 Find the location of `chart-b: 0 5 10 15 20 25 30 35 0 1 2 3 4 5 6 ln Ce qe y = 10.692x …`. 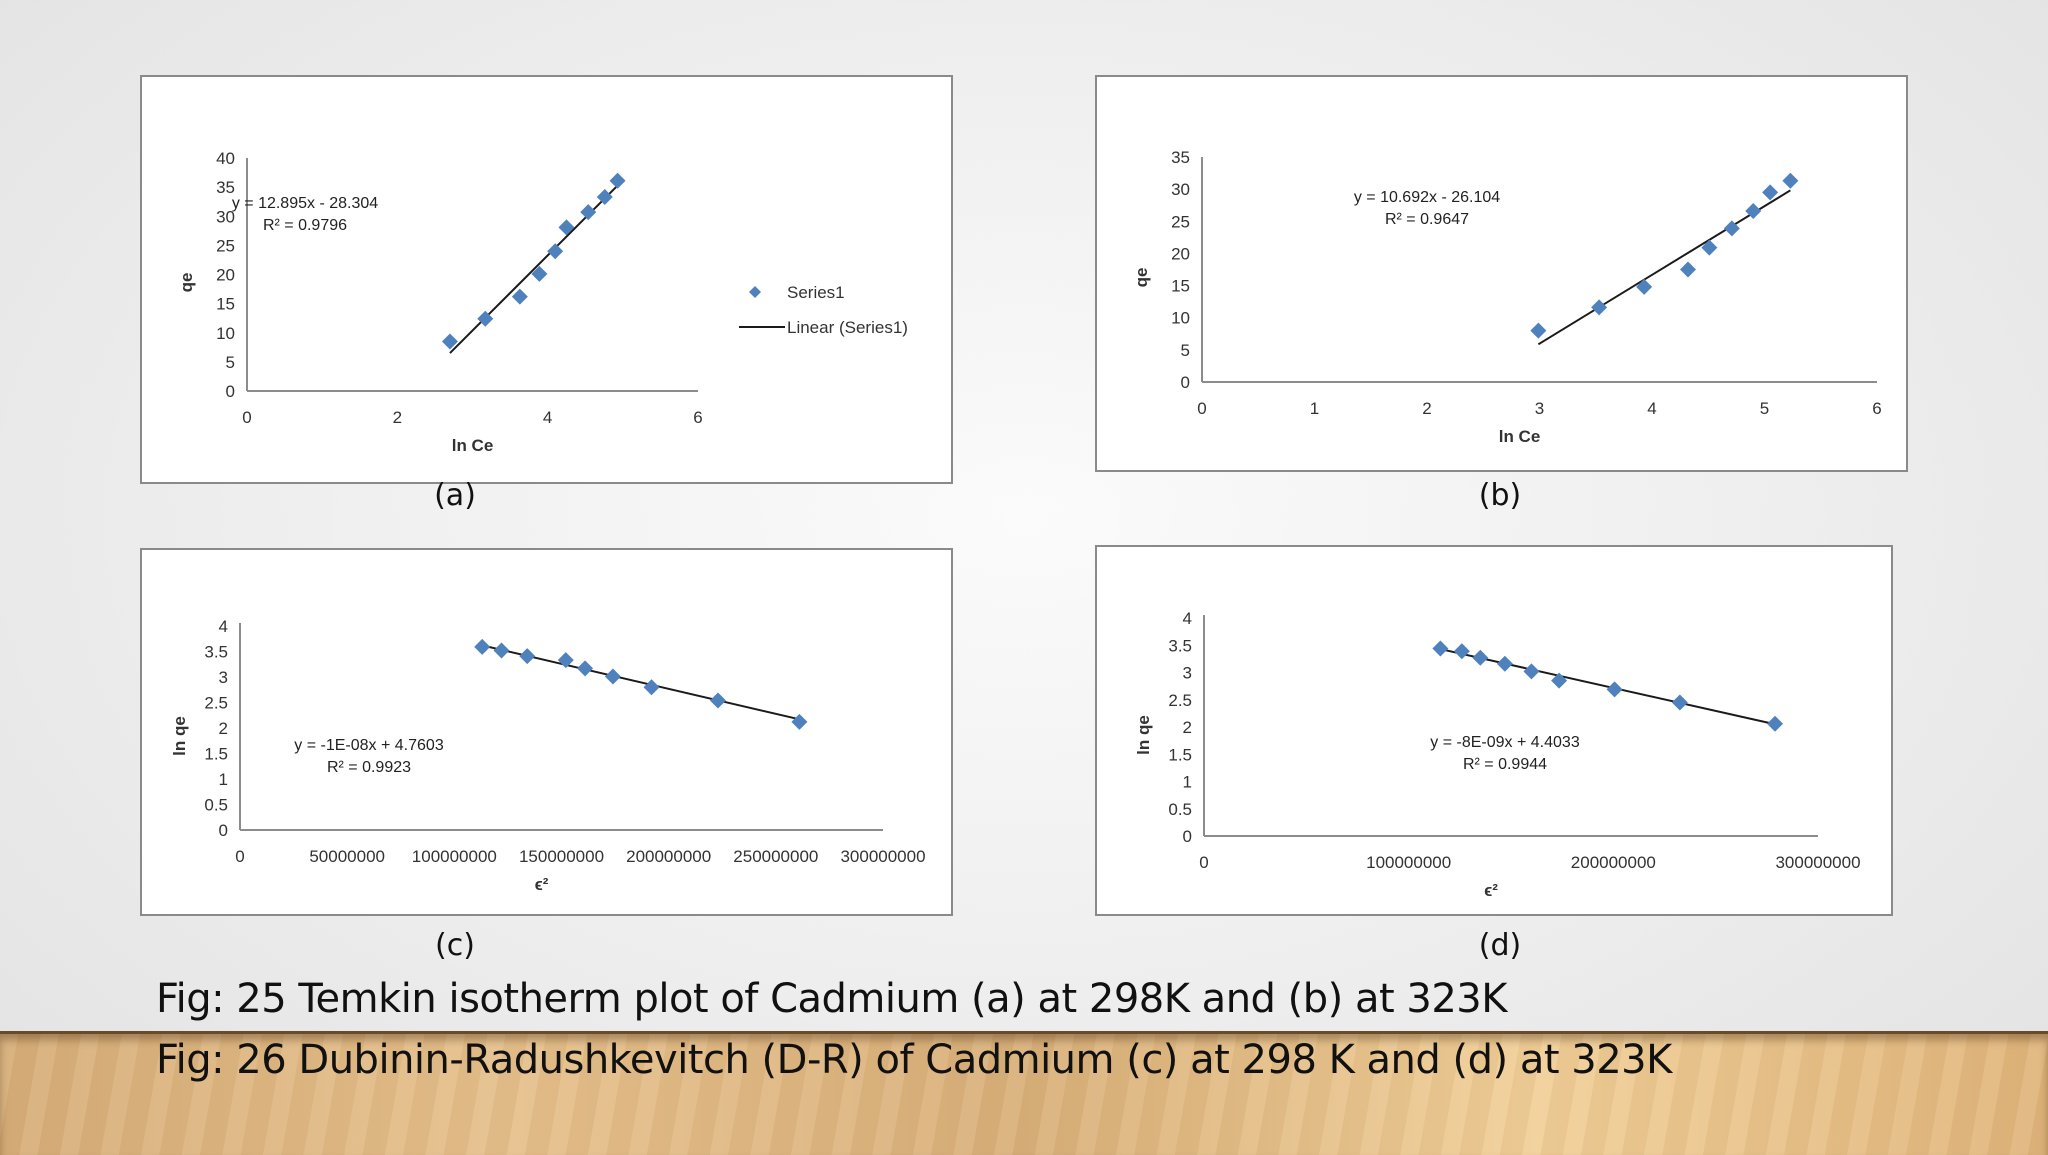

chart-b: 0 5 10 15 20 25 30 35 0 1 2 3 4 5 6 ln Ce qe y = 10.692x … is located at coordinates (1507, 297).